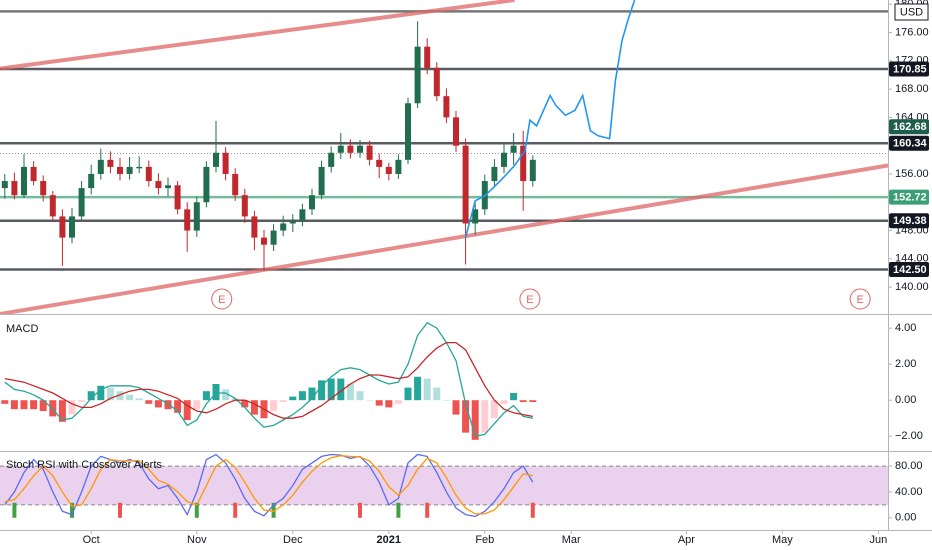 The height and width of the screenshot is (550, 932). What do you see at coordinates (484, 540) in the screenshot?
I see `x-tick-label: Feb` at bounding box center [484, 540].